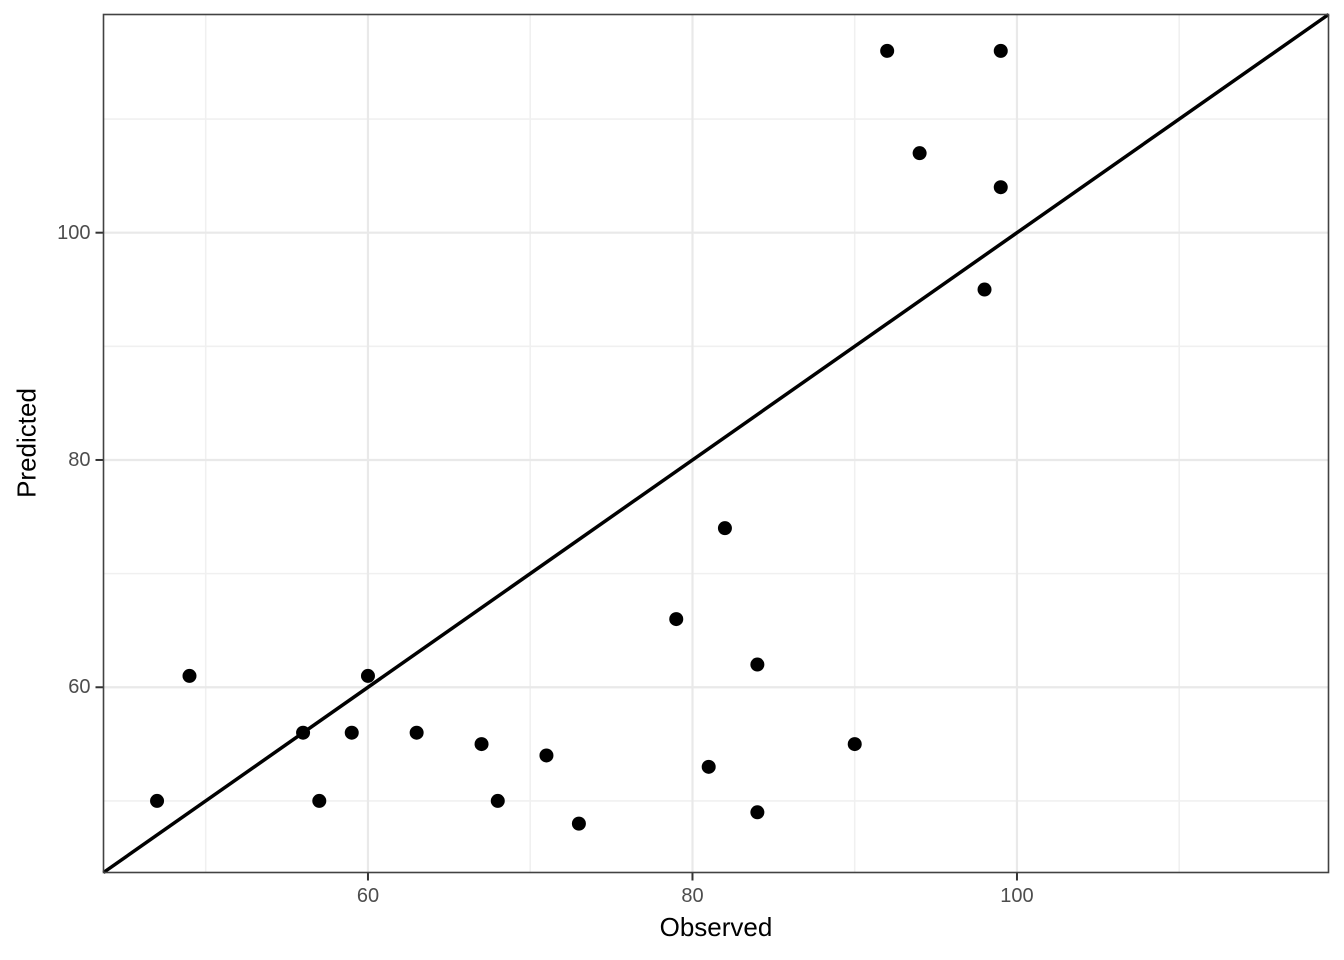 The width and height of the screenshot is (1344, 960). I want to click on x-tick-label: 60, so click(368, 895).